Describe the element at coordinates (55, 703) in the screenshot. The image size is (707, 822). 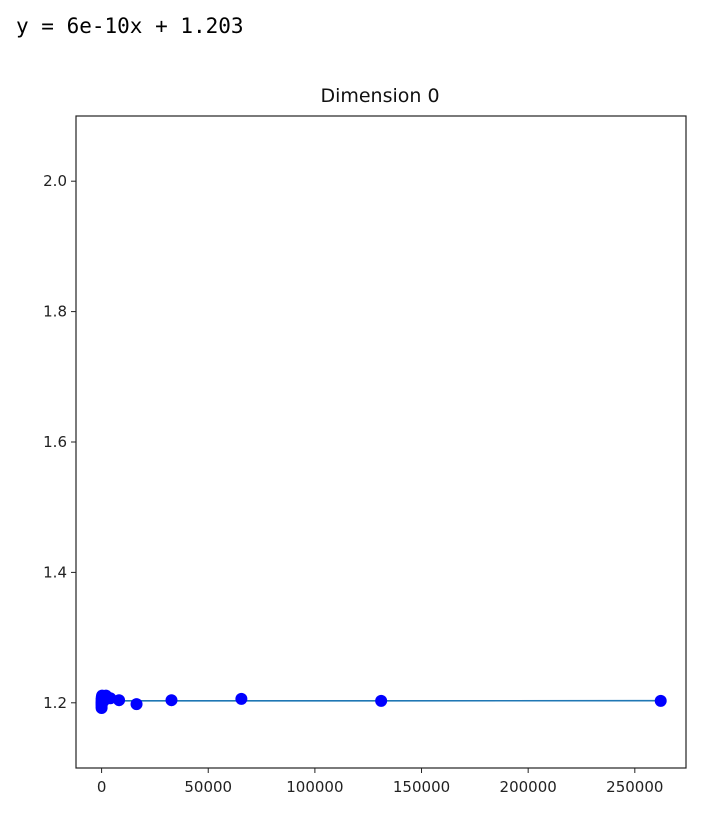
I see `y-tick-label: 1.2` at that location.